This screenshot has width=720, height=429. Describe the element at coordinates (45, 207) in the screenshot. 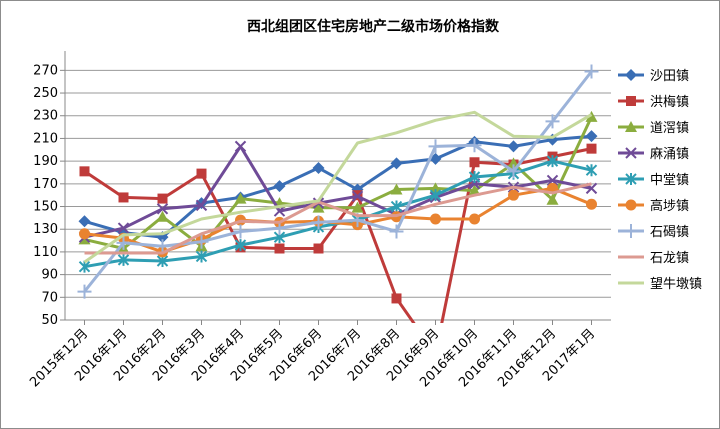

I see `y-tick-label: 150` at that location.